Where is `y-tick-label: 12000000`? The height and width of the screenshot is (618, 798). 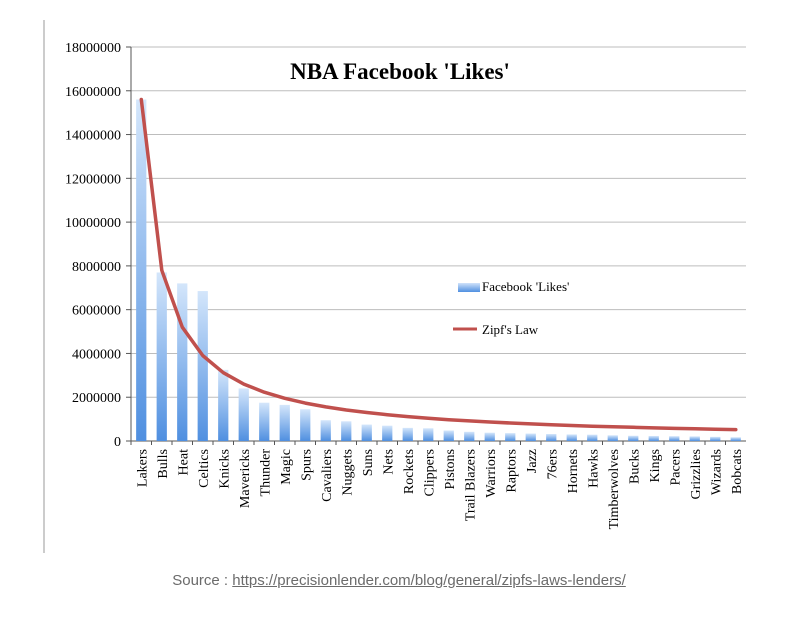 y-tick-label: 12000000 is located at coordinates (93, 179).